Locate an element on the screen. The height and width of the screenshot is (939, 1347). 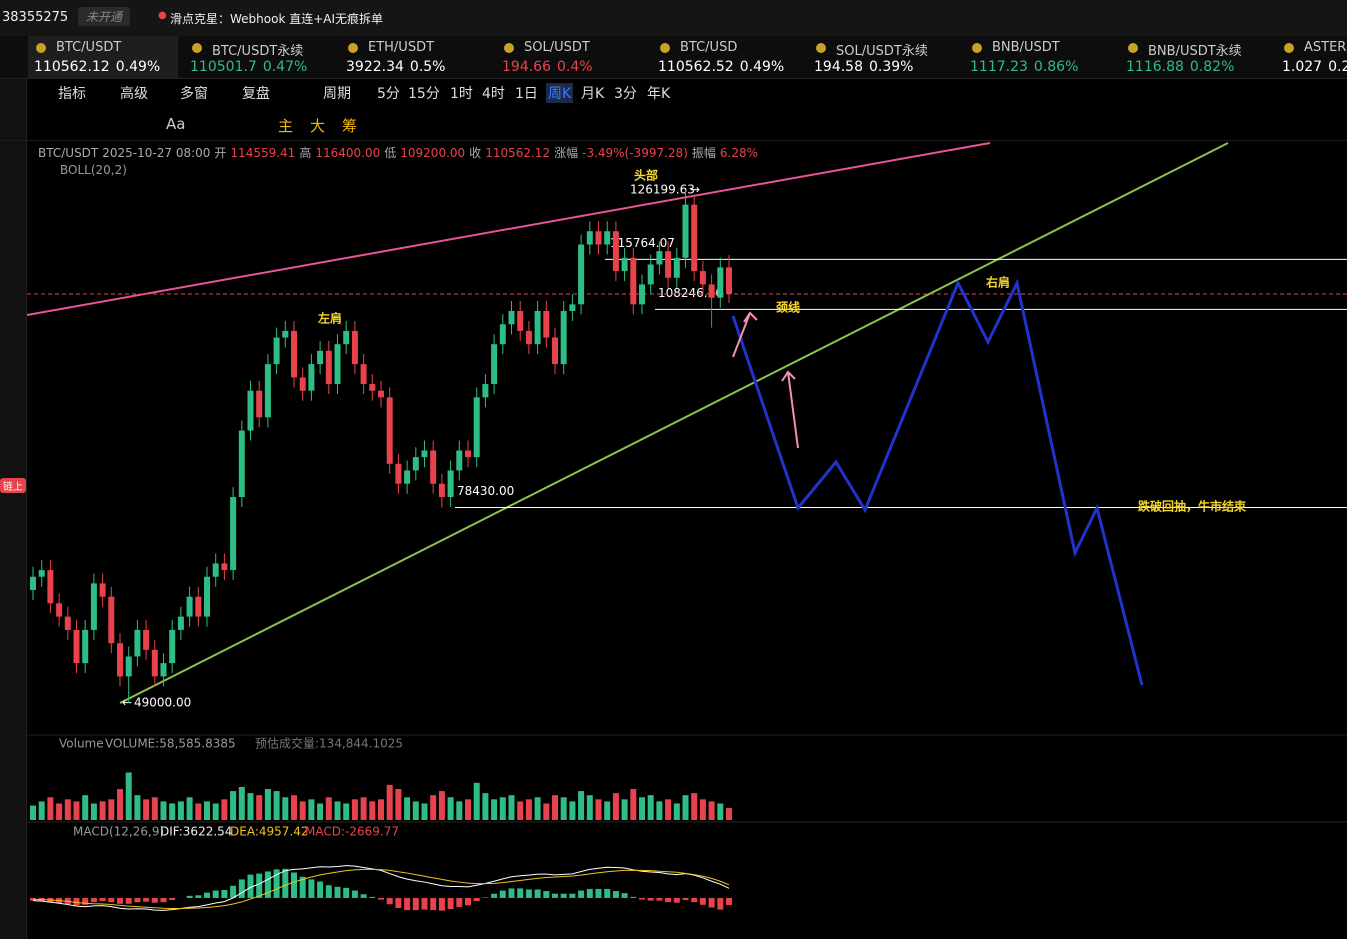
sidebar-badge: 链上 is located at coordinates (13, 485).